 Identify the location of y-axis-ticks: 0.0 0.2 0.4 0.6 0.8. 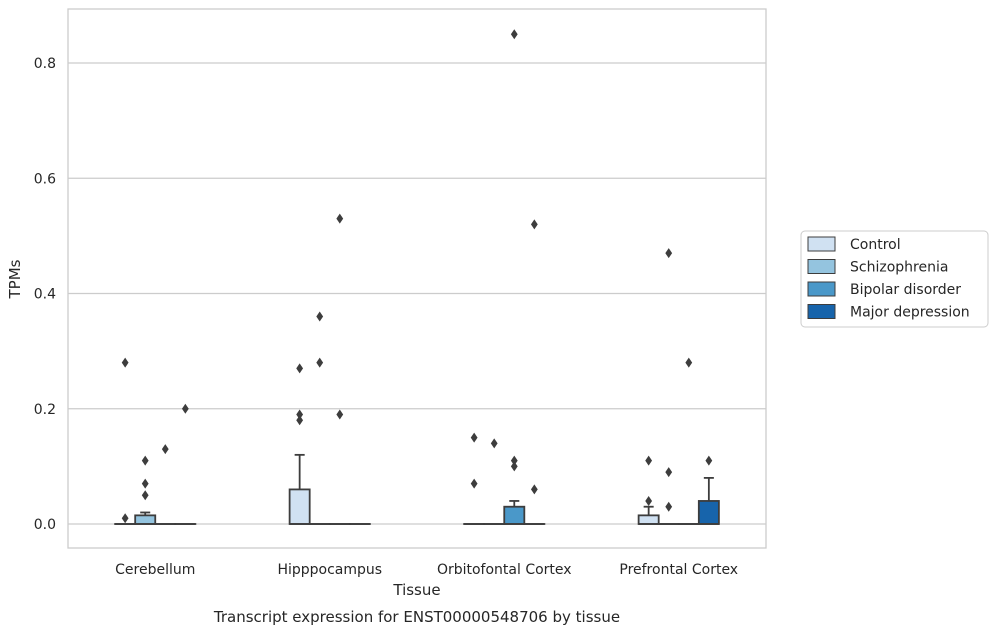
(45, 294).